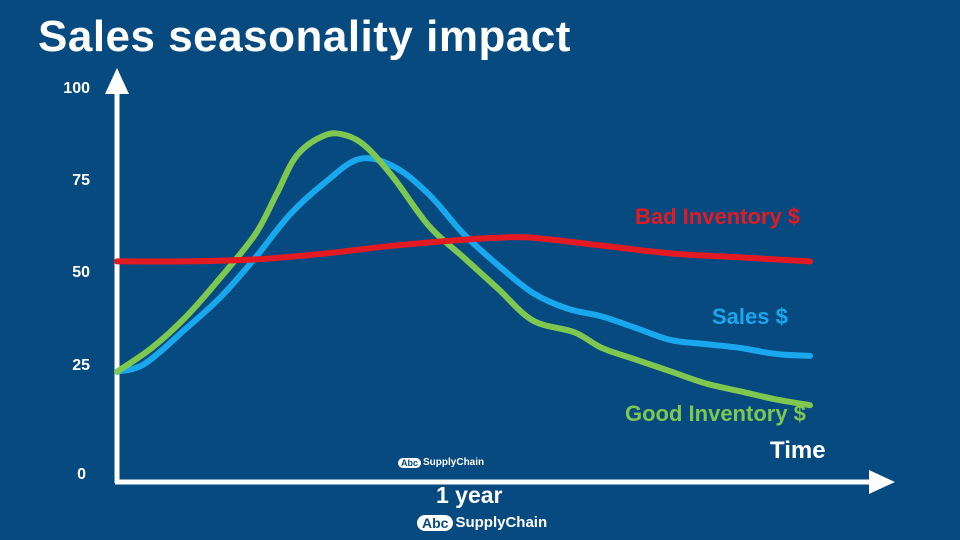 This screenshot has height=540, width=960. Describe the element at coordinates (715, 413) in the screenshot. I see `series-label-good-inventory: Good Inventory $` at that location.